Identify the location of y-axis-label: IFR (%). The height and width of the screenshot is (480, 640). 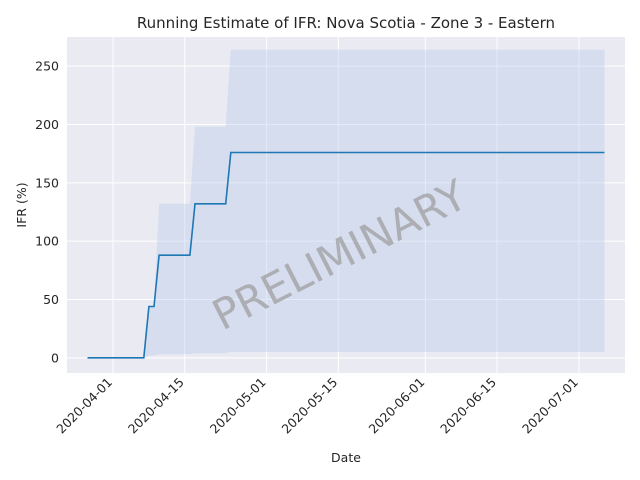
(21, 204).